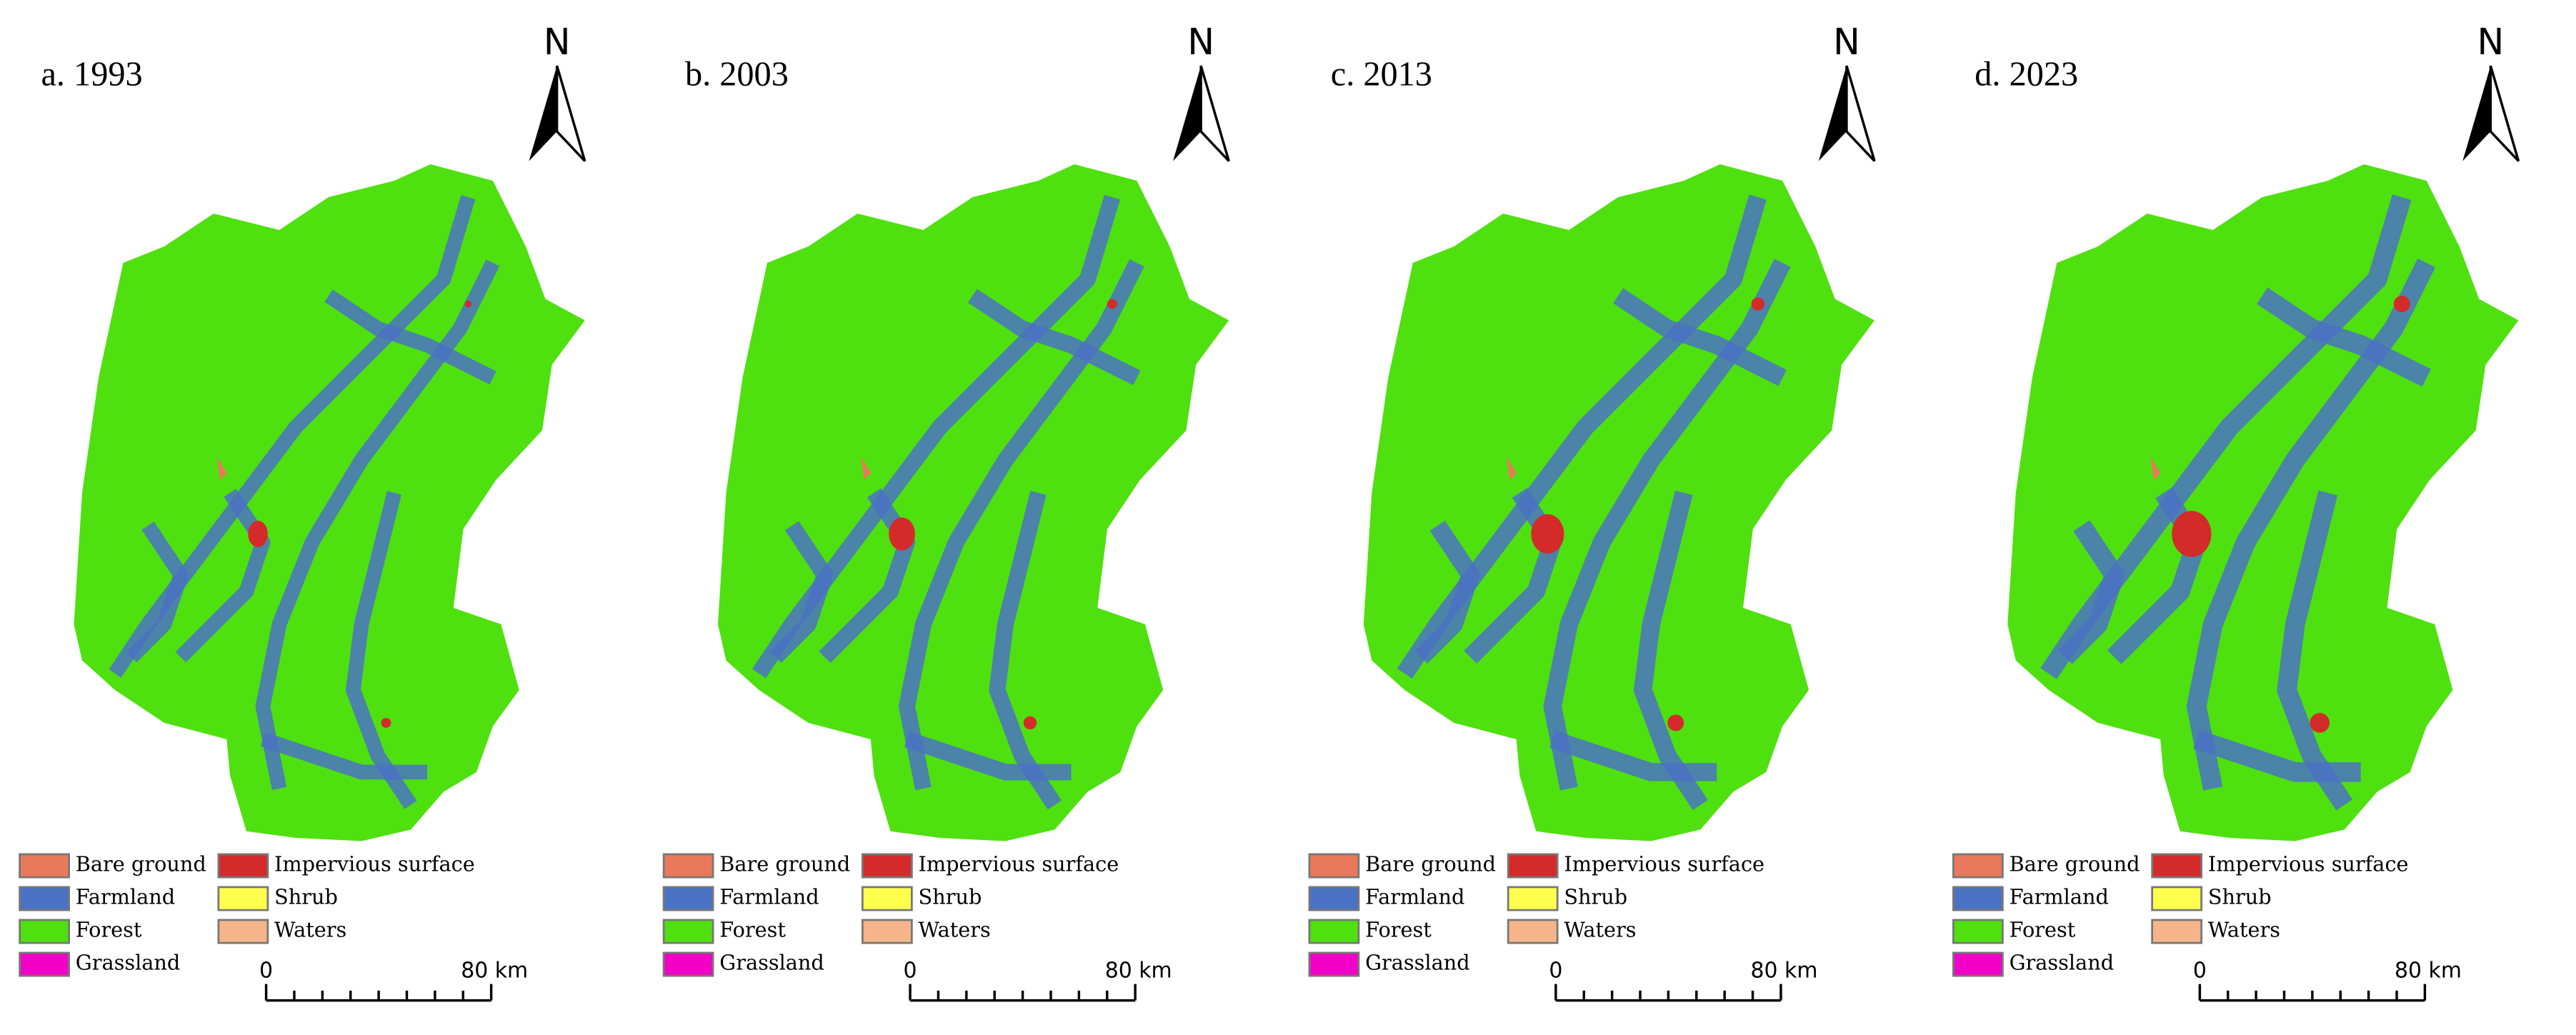  I want to click on panel-title: c. 2013, so click(1382, 75).